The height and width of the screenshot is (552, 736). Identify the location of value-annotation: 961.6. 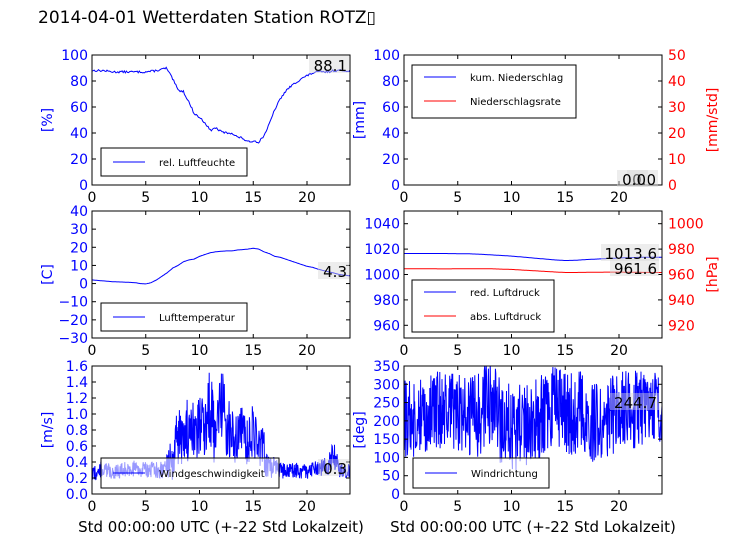
(635, 269).